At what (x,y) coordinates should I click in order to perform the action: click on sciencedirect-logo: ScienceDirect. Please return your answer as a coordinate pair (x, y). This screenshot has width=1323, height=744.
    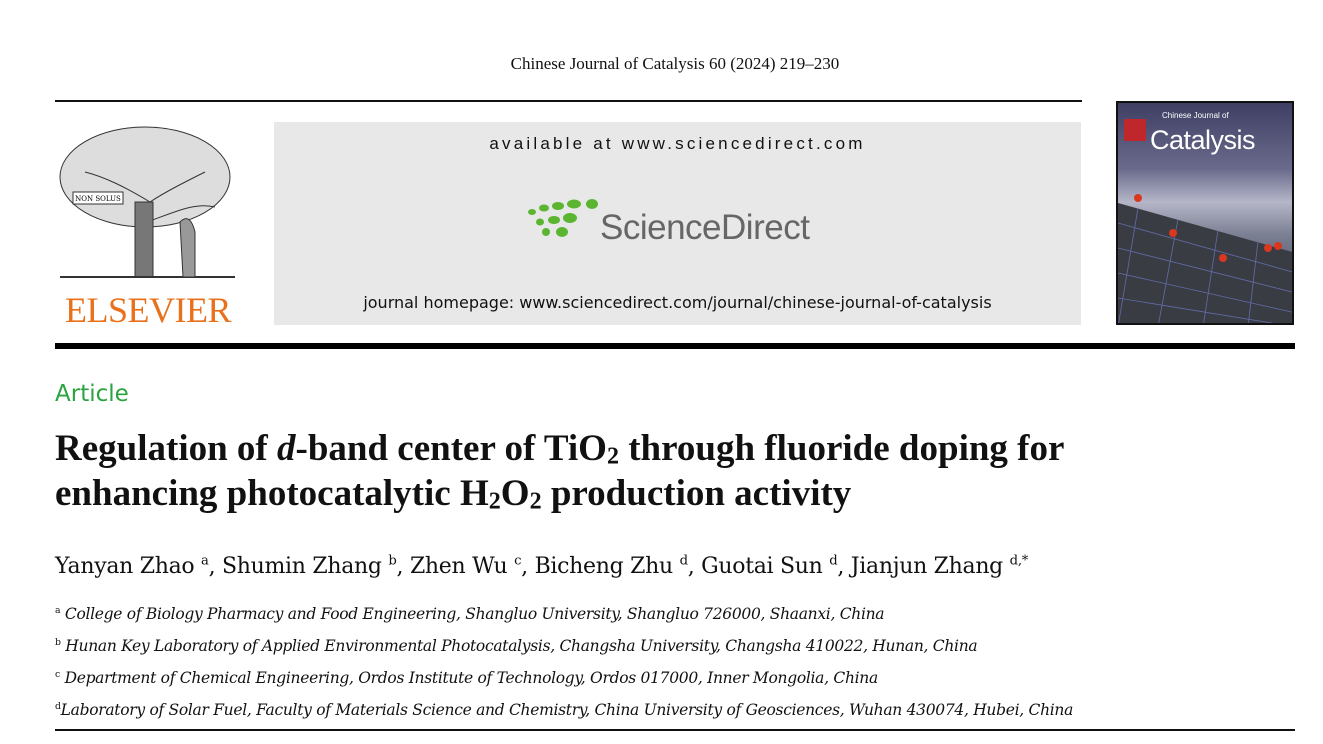
    Looking at the image, I should click on (684, 224).